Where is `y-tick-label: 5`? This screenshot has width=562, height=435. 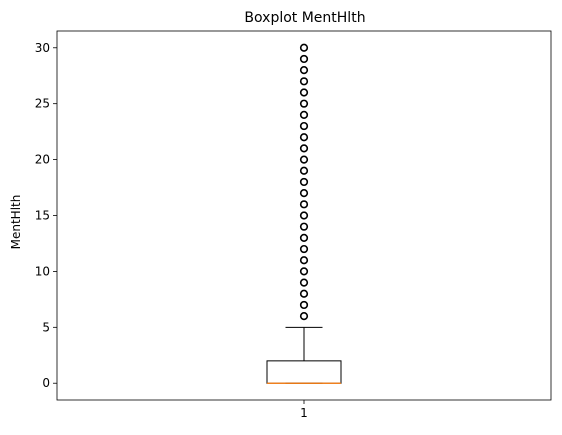 y-tick-label: 5 is located at coordinates (46, 327).